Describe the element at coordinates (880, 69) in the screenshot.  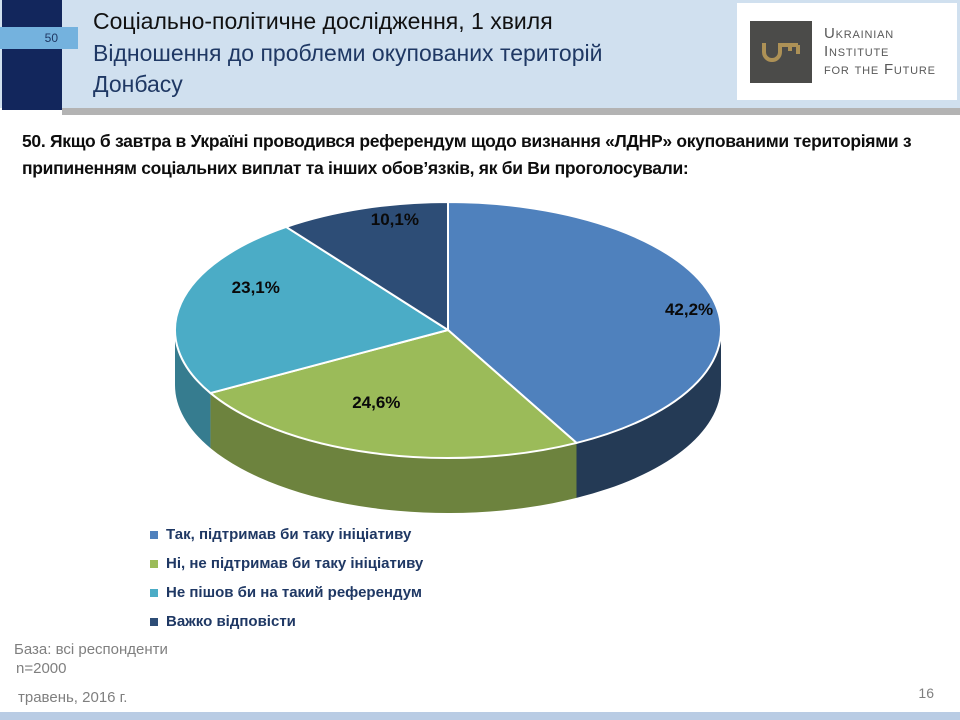
I see `logo-text-line3: for the Future` at that location.